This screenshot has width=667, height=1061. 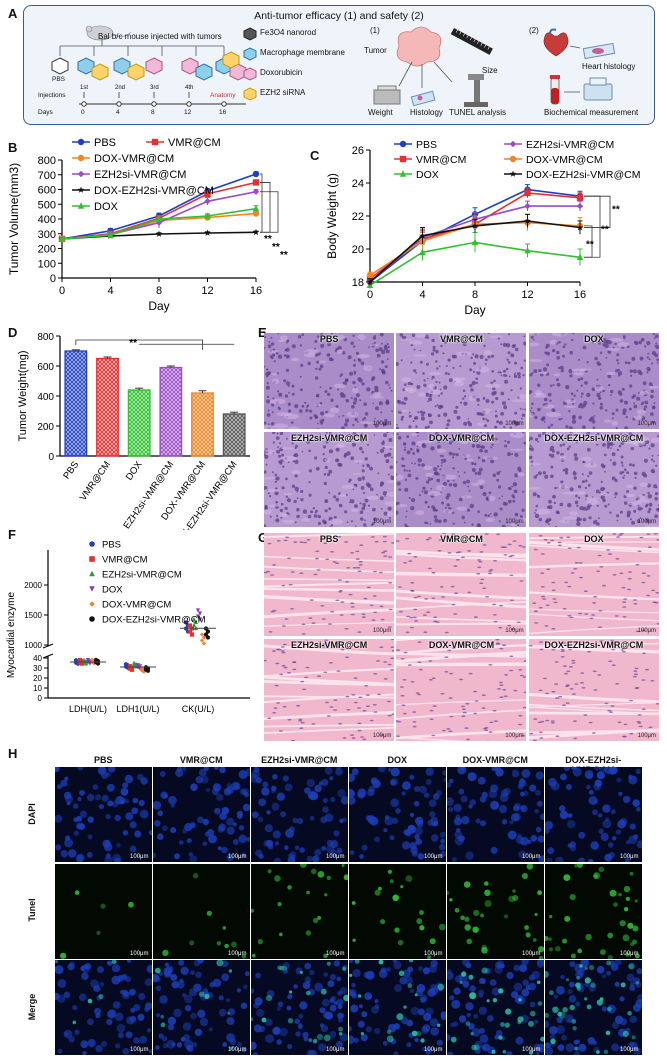 I want to click on scatter-point-DOX-VMR@CM, so click(x=94, y=660).